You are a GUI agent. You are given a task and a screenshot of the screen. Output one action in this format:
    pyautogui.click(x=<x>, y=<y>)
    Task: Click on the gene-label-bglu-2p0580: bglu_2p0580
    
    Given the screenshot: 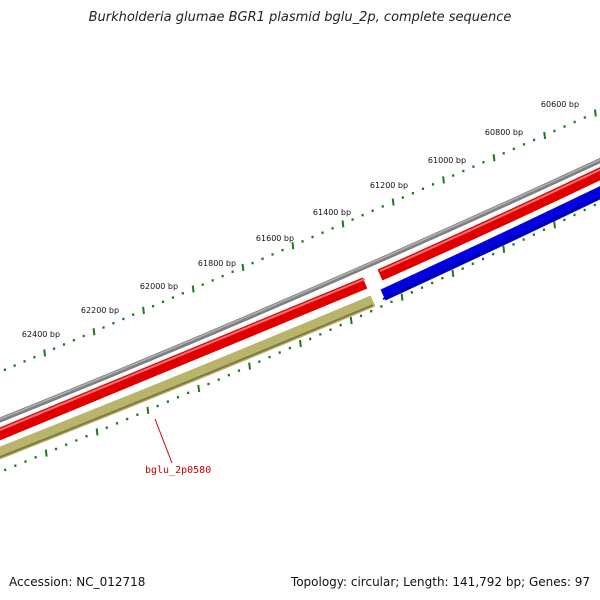 What is the action you would take?
    pyautogui.click(x=178, y=470)
    